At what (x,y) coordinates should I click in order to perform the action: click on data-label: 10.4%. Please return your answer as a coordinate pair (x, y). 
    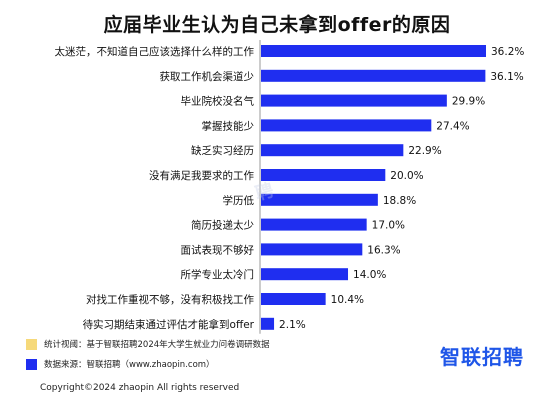
    Looking at the image, I should click on (347, 300).